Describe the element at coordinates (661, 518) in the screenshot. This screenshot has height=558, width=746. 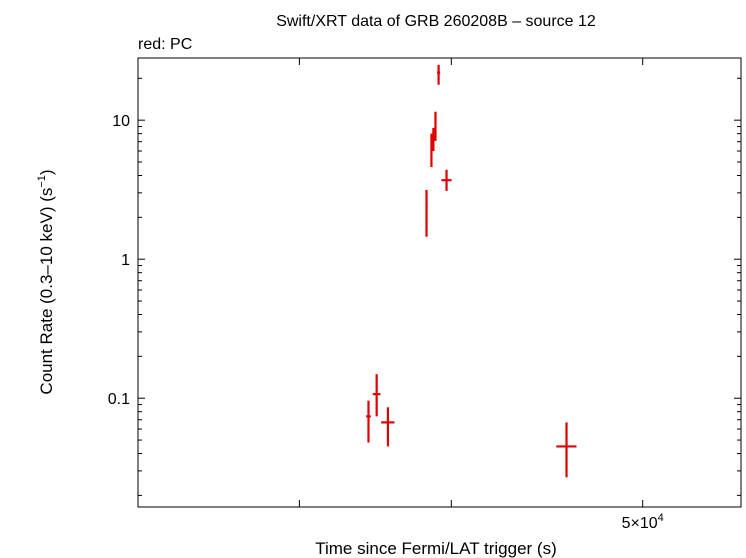
I see `x-tick-label-exponent: 4` at that location.